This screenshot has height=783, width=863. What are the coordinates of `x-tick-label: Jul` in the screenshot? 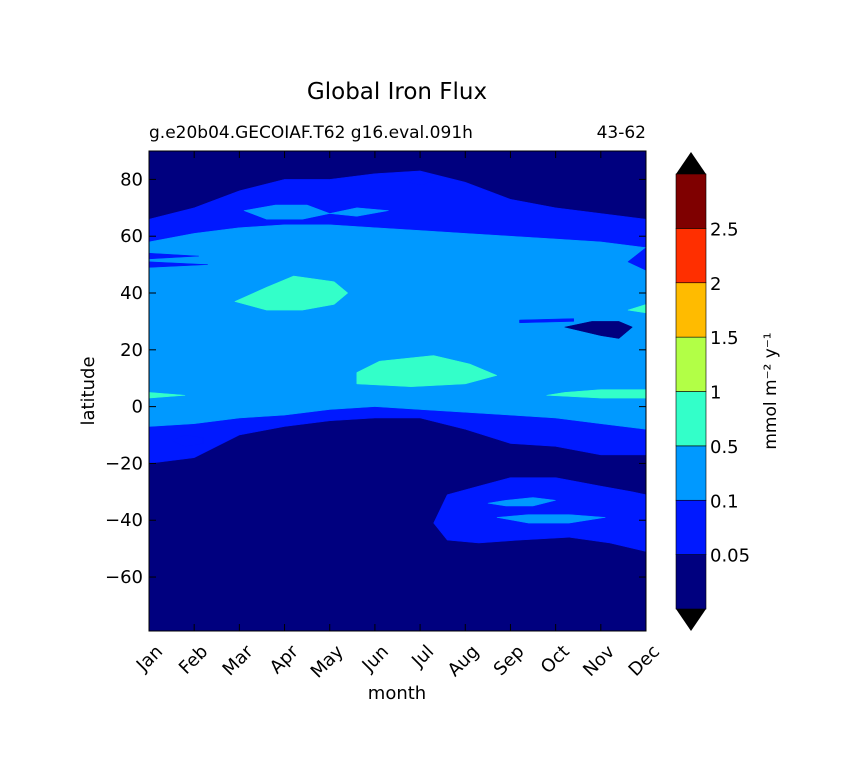 It's located at (422, 656).